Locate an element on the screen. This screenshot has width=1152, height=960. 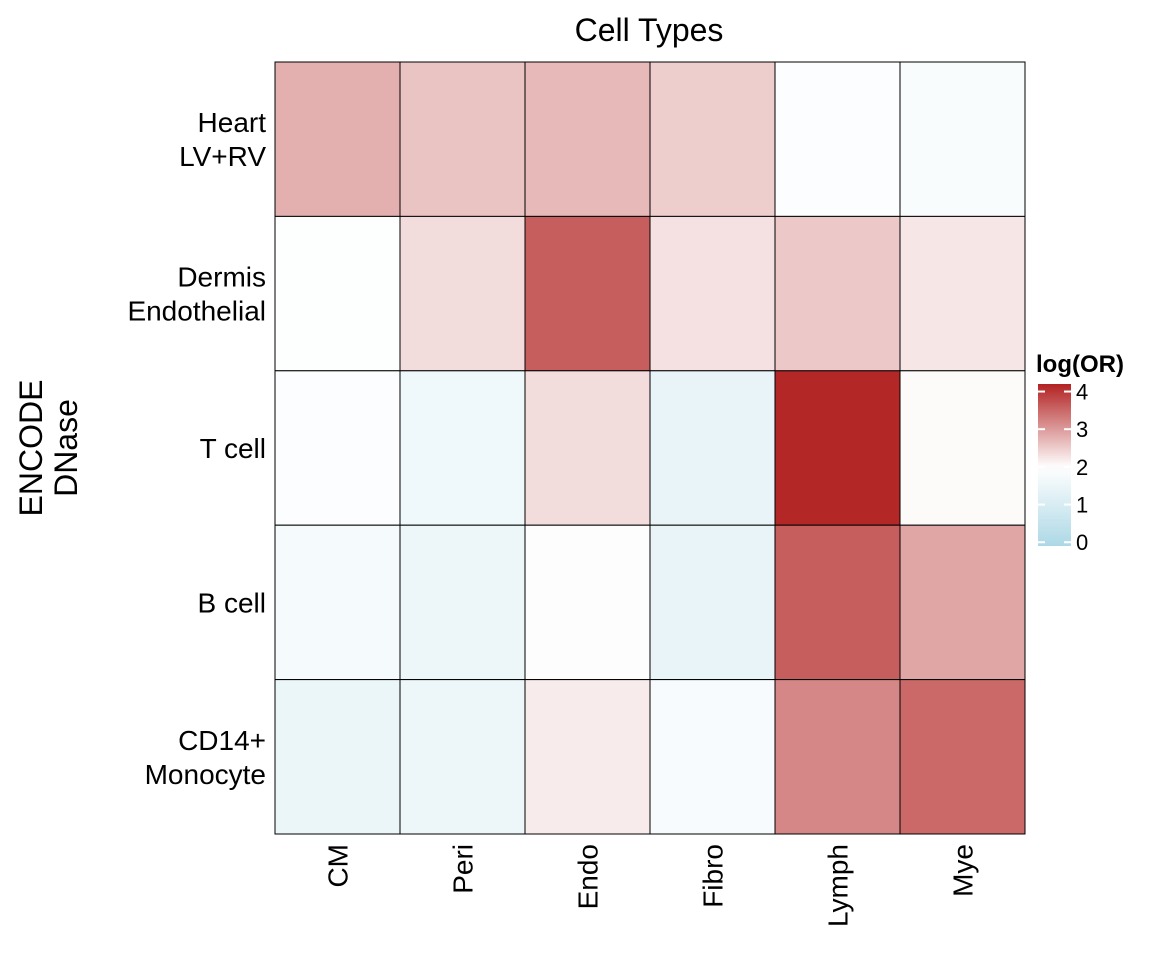
legend-title: log(OR) is located at coordinates (1080, 364).